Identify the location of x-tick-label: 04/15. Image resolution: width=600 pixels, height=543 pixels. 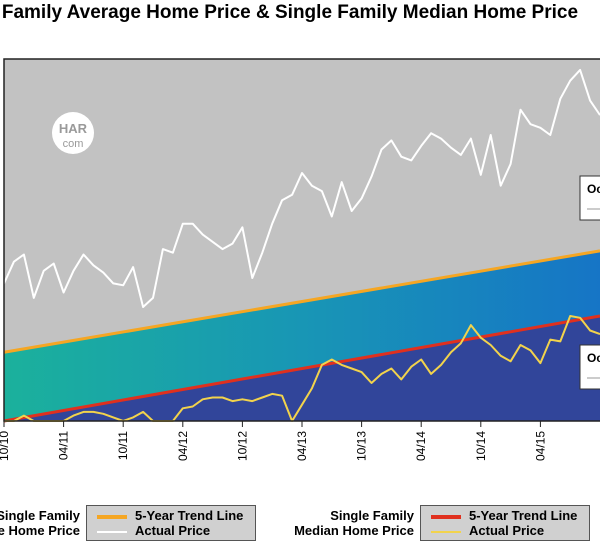
(540, 446).